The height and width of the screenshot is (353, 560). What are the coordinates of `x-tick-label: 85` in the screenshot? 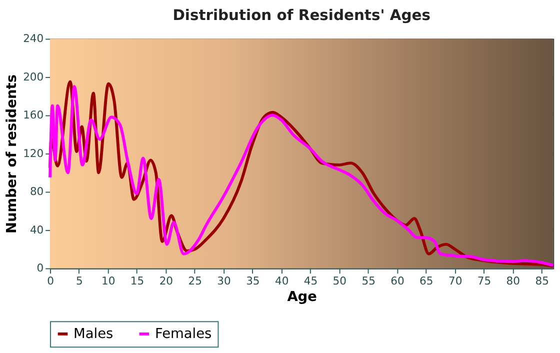 It's located at (542, 281).